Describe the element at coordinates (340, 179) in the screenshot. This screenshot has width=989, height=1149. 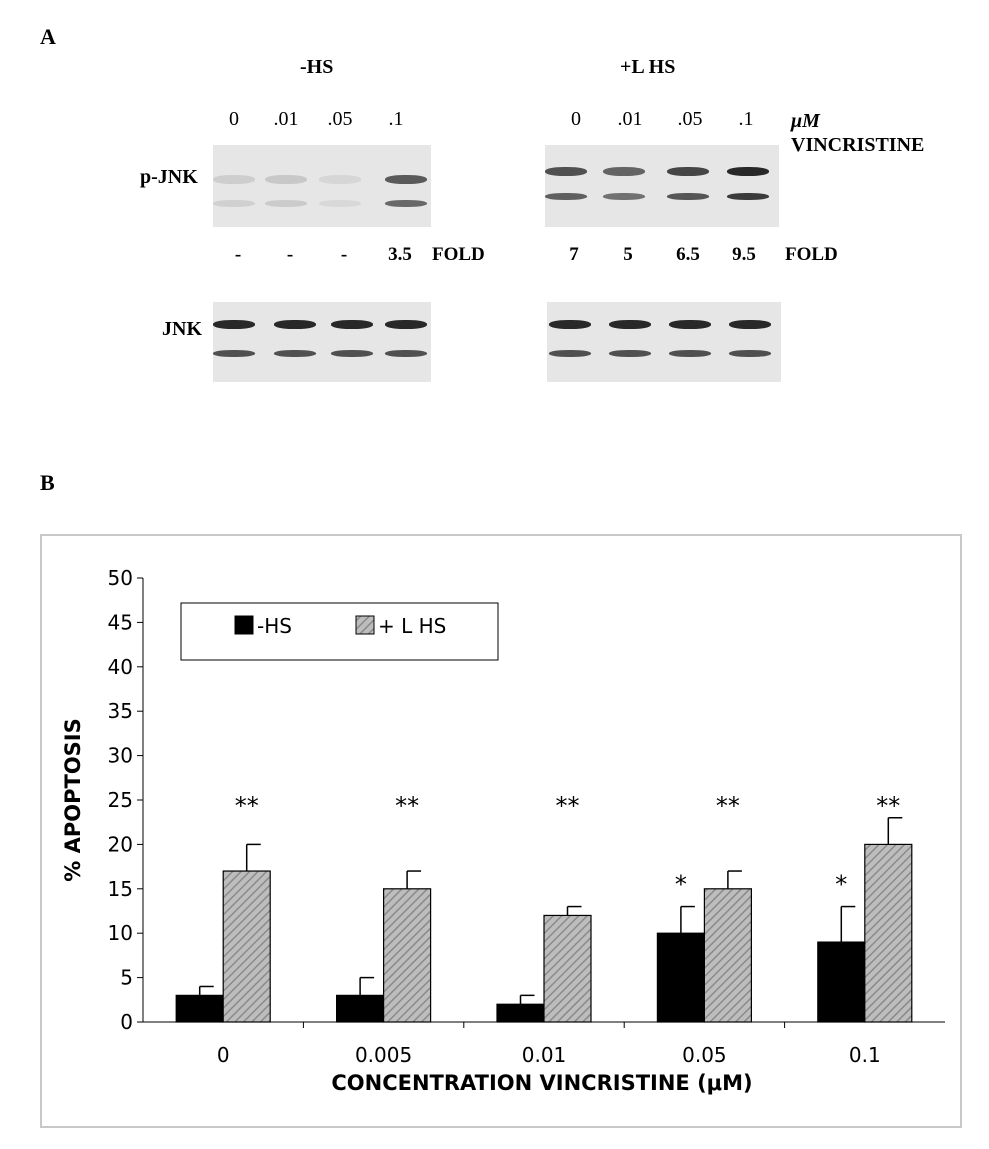
I see `p-jnk-left-lane2-band0` at that location.